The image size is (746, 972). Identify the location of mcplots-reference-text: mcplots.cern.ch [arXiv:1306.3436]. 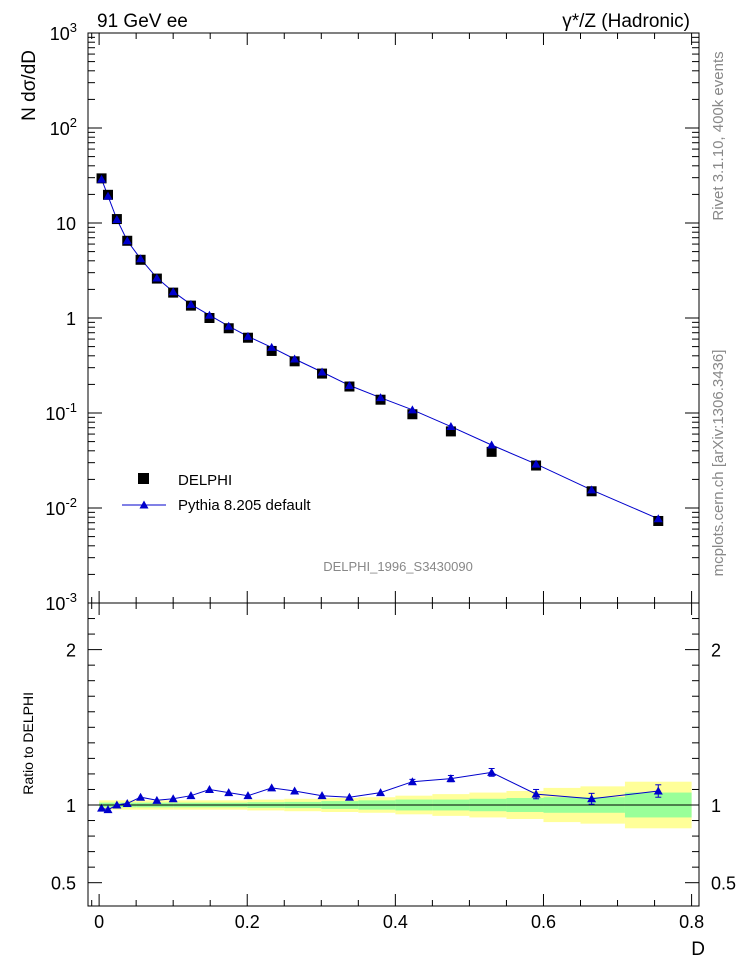
(718, 463).